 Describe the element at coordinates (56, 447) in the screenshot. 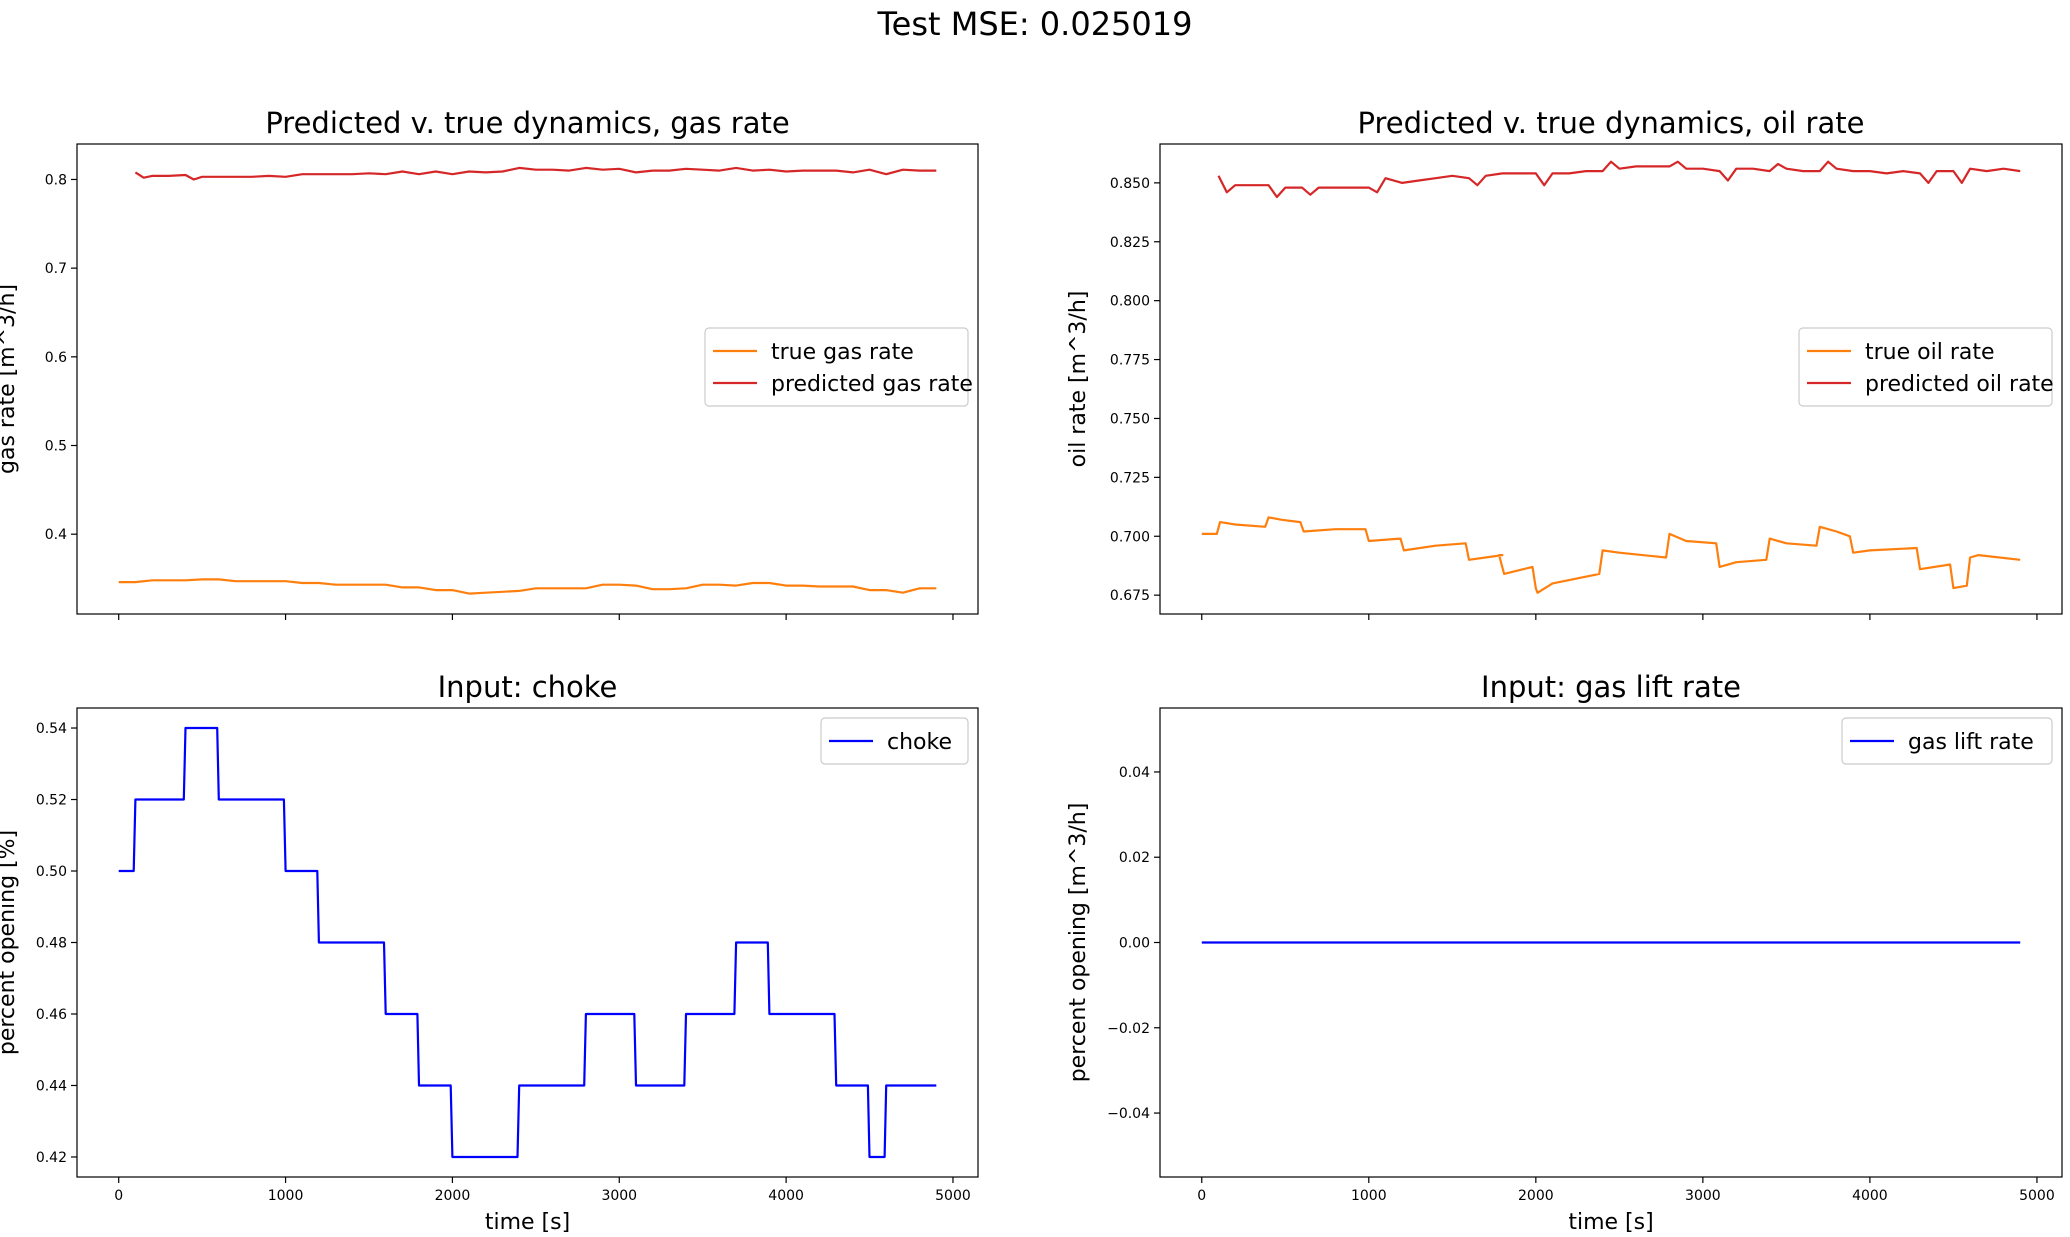

I see `y-tick-label: 0.5` at that location.